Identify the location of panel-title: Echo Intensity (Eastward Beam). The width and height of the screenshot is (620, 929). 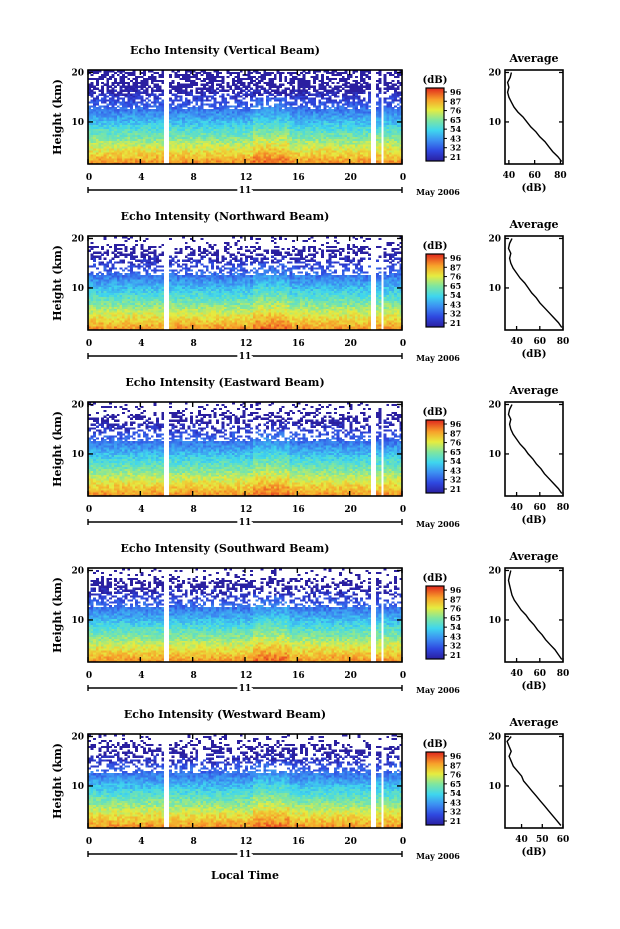
(224, 382).